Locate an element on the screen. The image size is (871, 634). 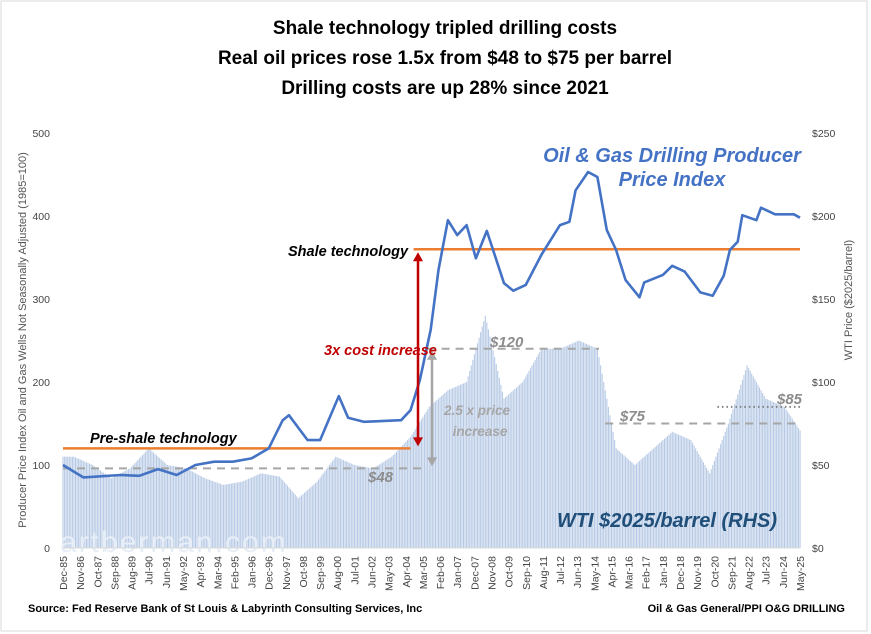
price-85-label: $85 is located at coordinates (789, 399).